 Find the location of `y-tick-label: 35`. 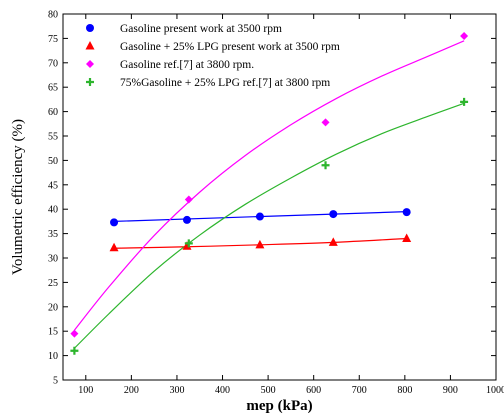

y-tick-label: 35 is located at coordinates (53, 234).